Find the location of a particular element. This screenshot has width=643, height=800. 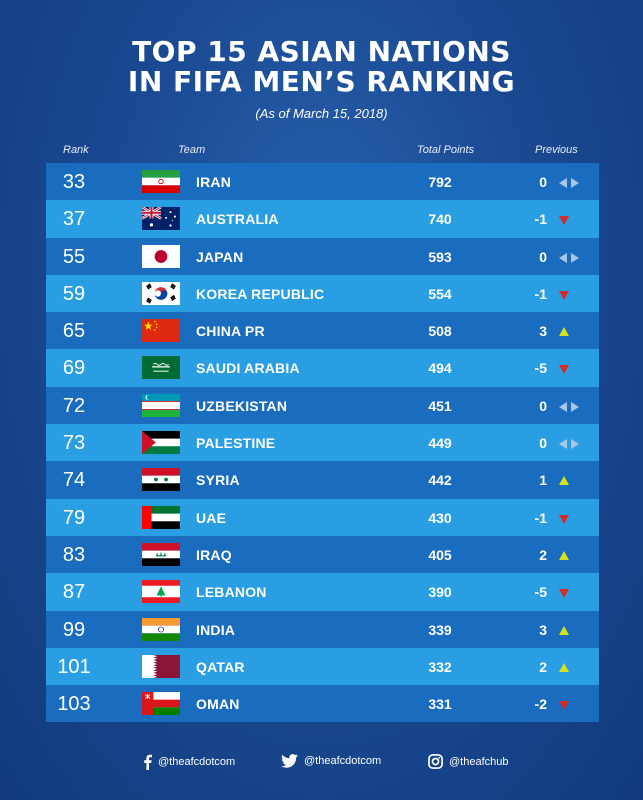

rank-value: 59 is located at coordinates (74, 293).